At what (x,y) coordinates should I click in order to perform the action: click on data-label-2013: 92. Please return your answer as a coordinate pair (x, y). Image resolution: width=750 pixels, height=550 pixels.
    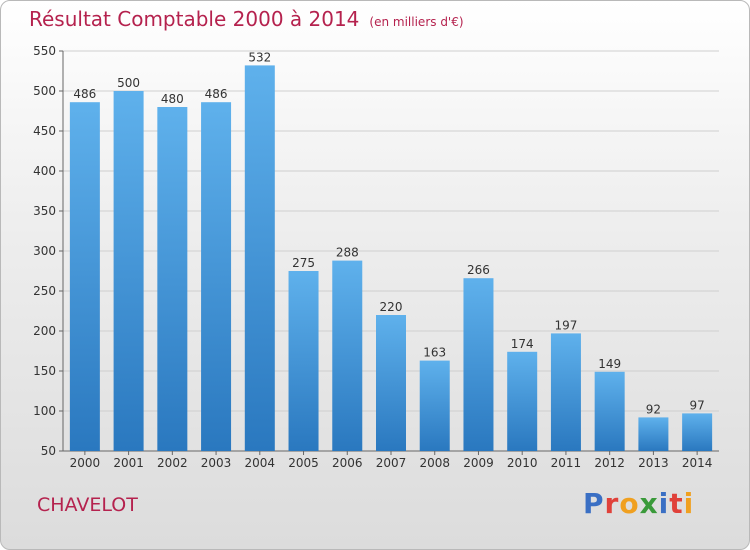
    Looking at the image, I should click on (653, 409).